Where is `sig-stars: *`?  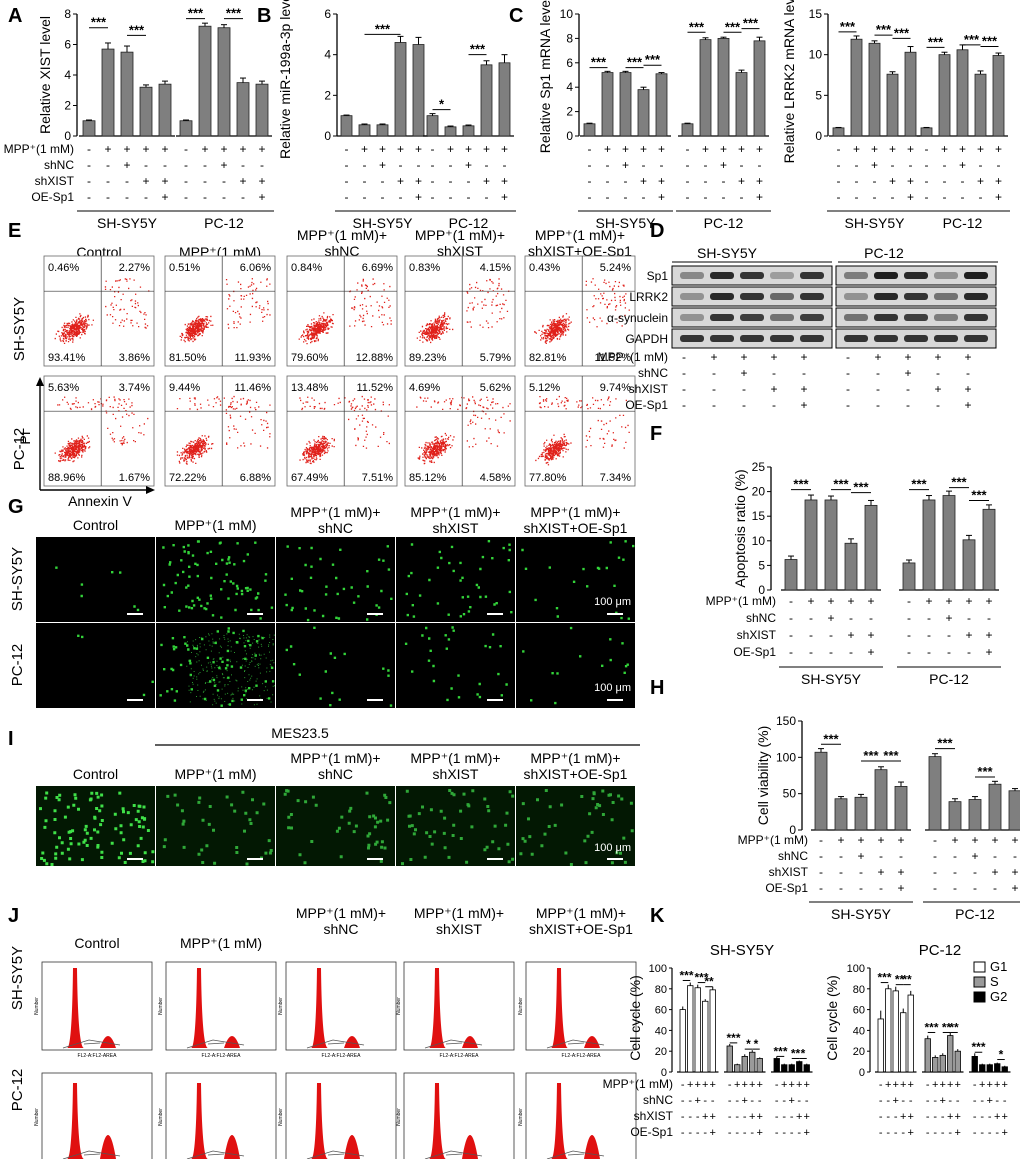
sig-stars: * is located at coordinates (442, 104).